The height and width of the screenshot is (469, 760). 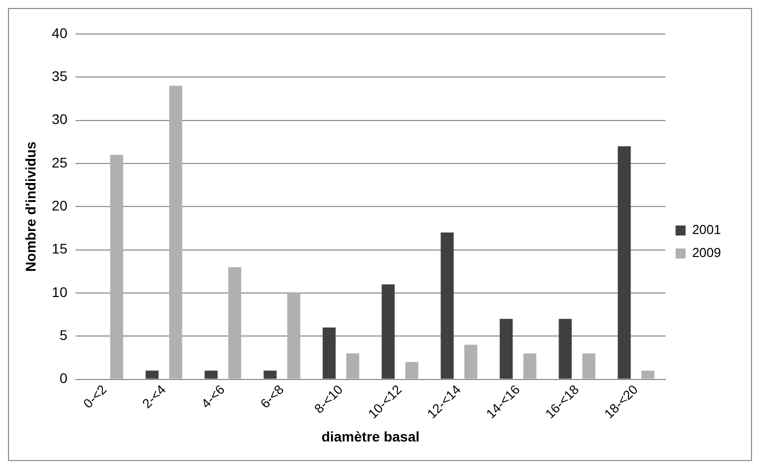 What do you see at coordinates (60, 32) in the screenshot?
I see `y-tick-label: 40` at bounding box center [60, 32].